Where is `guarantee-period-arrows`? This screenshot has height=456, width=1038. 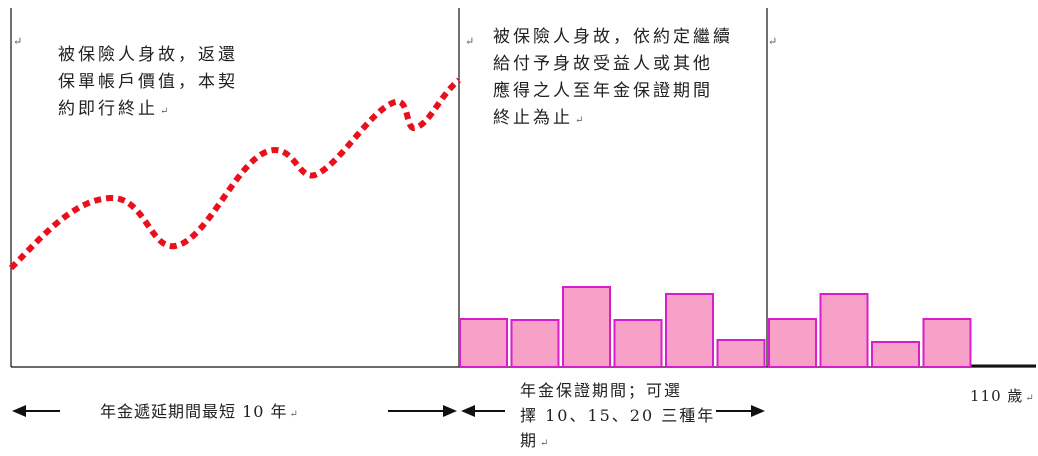 guarantee-period-arrows is located at coordinates (613, 411).